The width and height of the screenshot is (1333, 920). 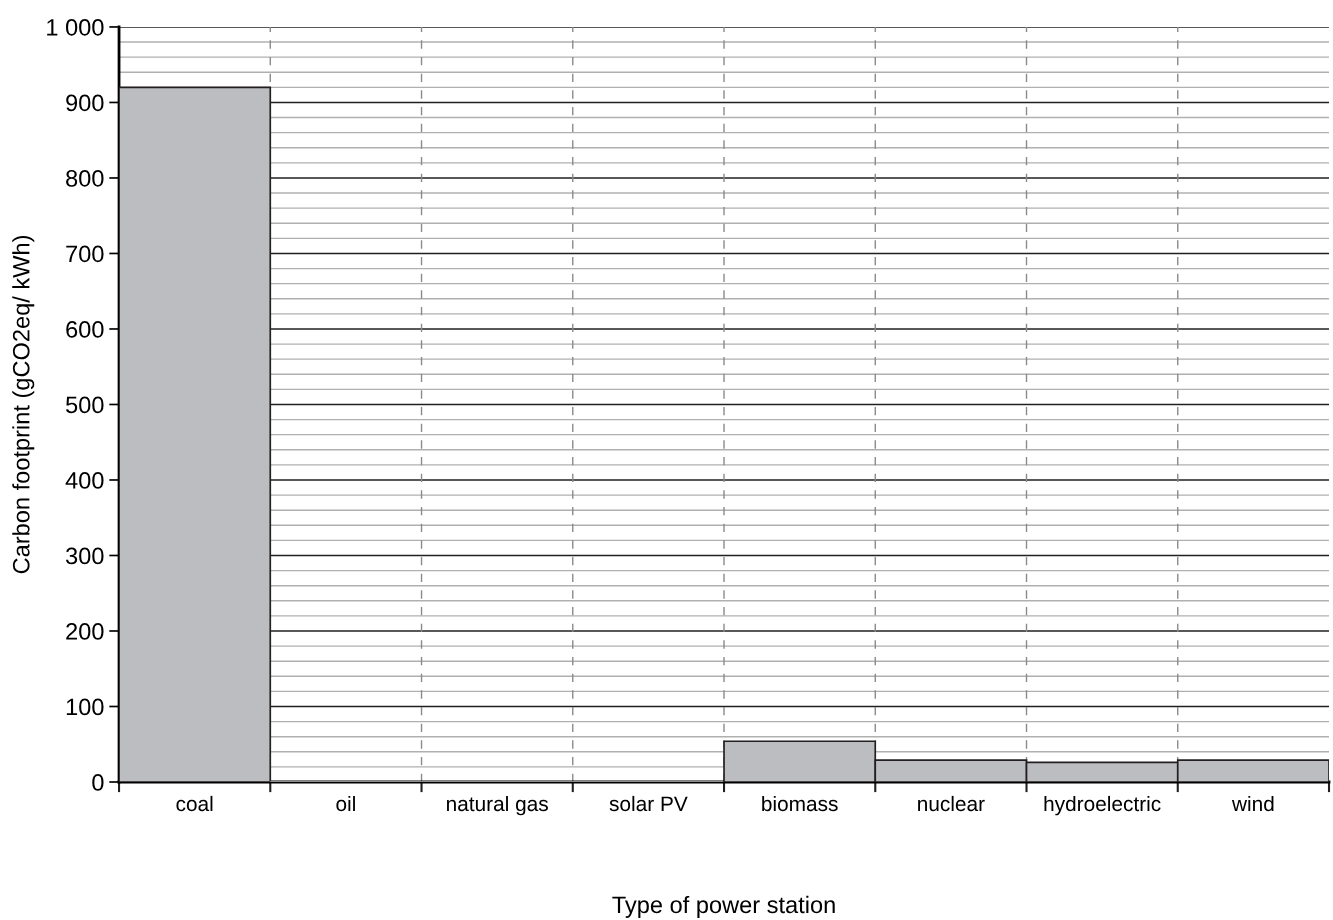 I want to click on y-tick-label: 400, so click(x=84, y=480).